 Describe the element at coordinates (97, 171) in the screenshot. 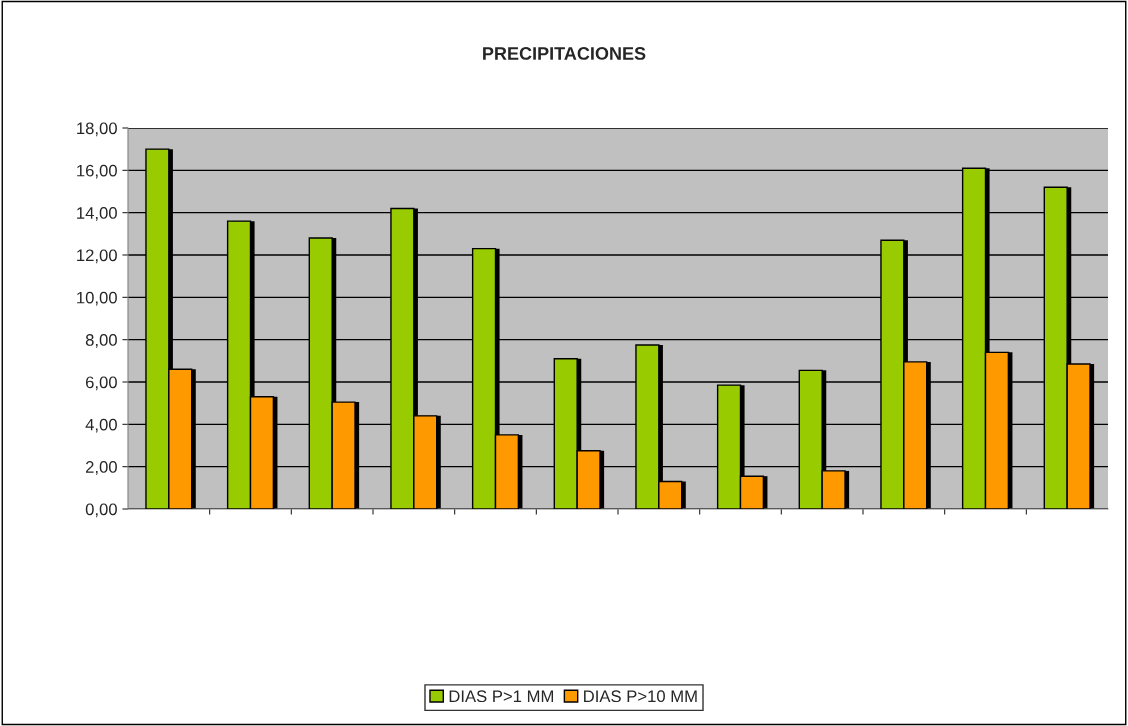

I see `y-tick-label: 16,00` at that location.